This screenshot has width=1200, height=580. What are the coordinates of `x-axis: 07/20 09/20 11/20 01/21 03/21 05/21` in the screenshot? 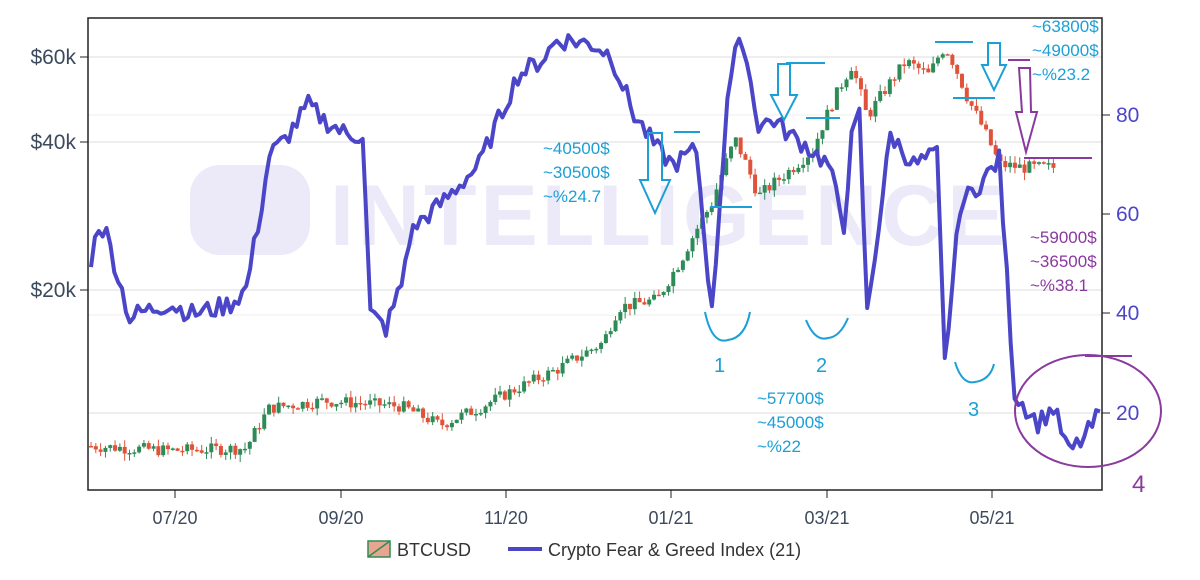 It's located at (583, 509).